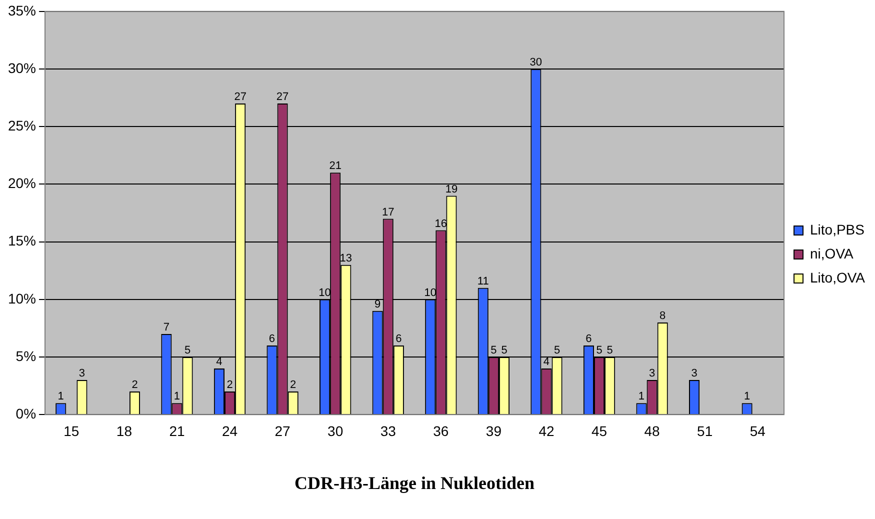  Describe the element at coordinates (663, 316) in the screenshot. I see `data-label: 8` at that location.